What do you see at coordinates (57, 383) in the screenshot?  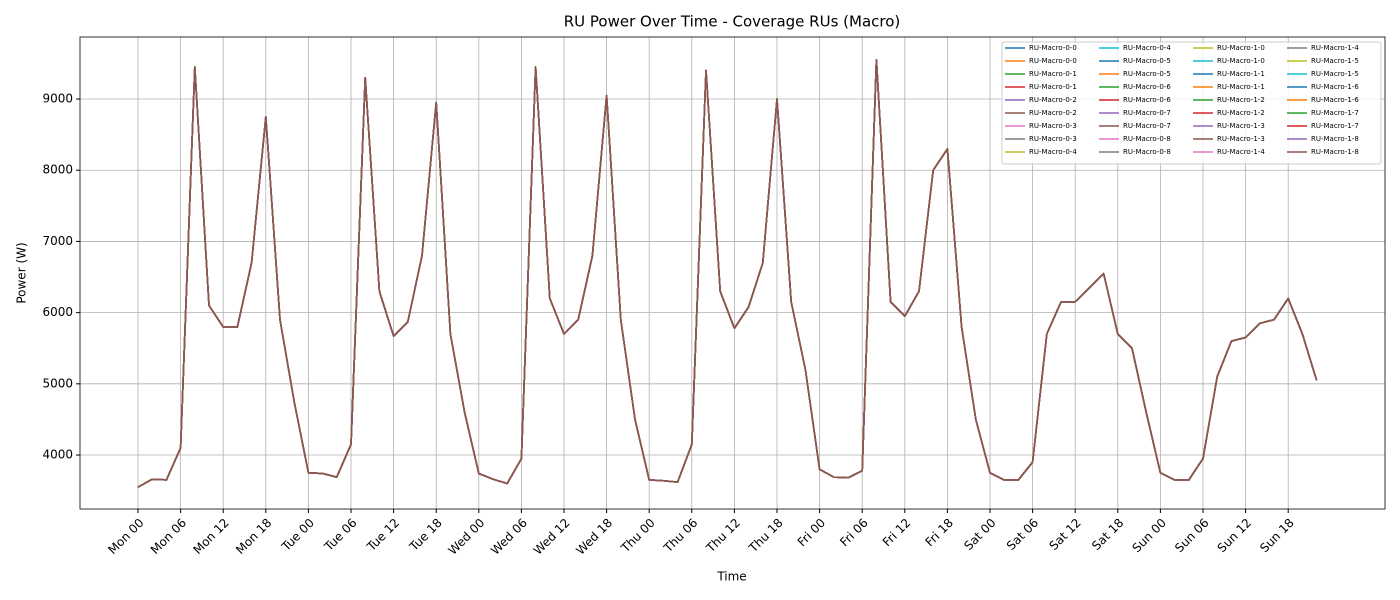 I see `y-tick-label: 5000` at bounding box center [57, 383].